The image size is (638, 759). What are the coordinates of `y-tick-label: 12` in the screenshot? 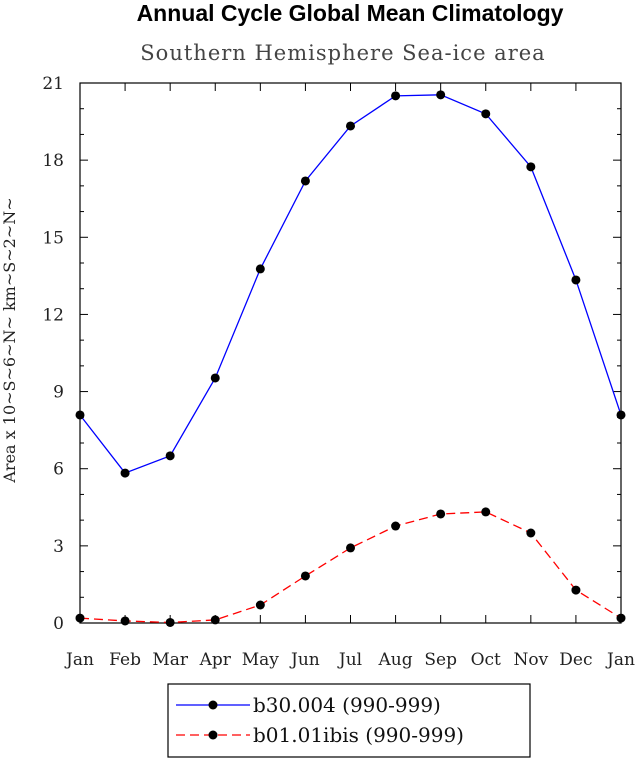 It's located at (53, 315).